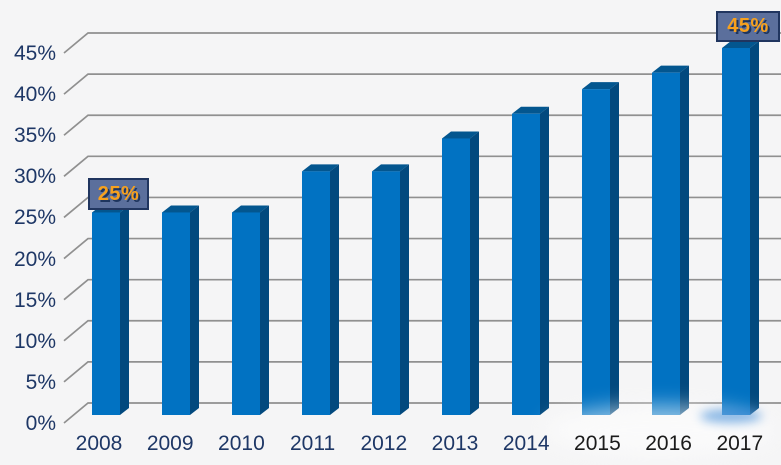 The width and height of the screenshot is (781, 465). I want to click on x-axis-label-2008: 2008, so click(99, 443).